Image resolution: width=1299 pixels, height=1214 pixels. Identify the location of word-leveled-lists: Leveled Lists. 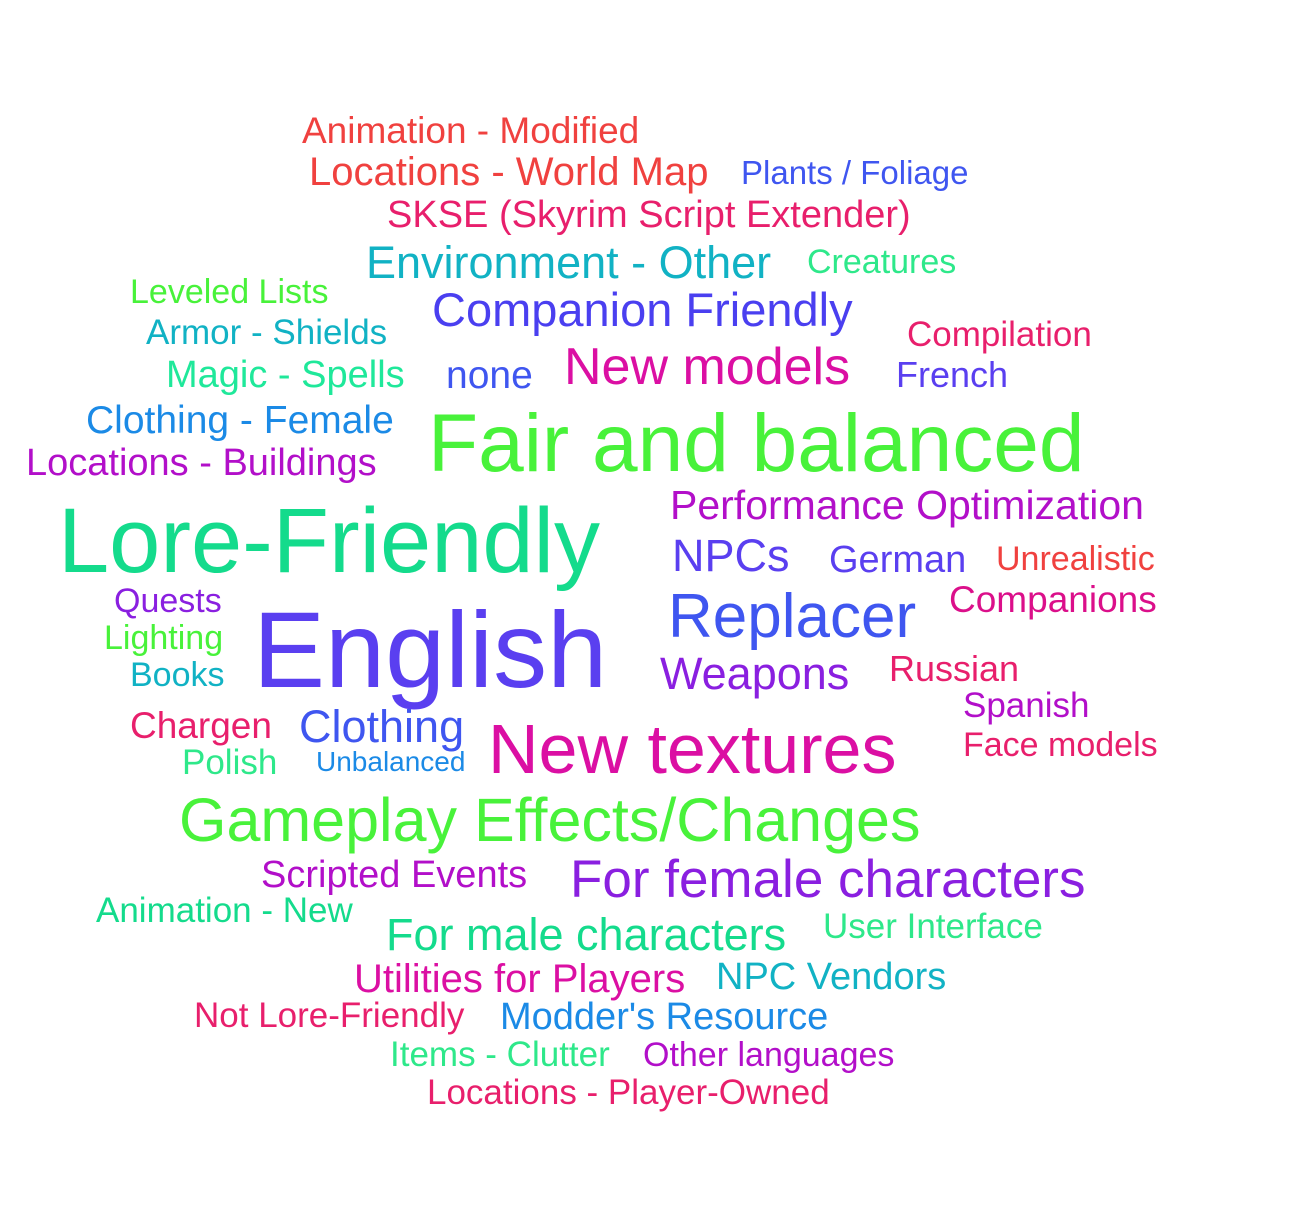
(229, 292).